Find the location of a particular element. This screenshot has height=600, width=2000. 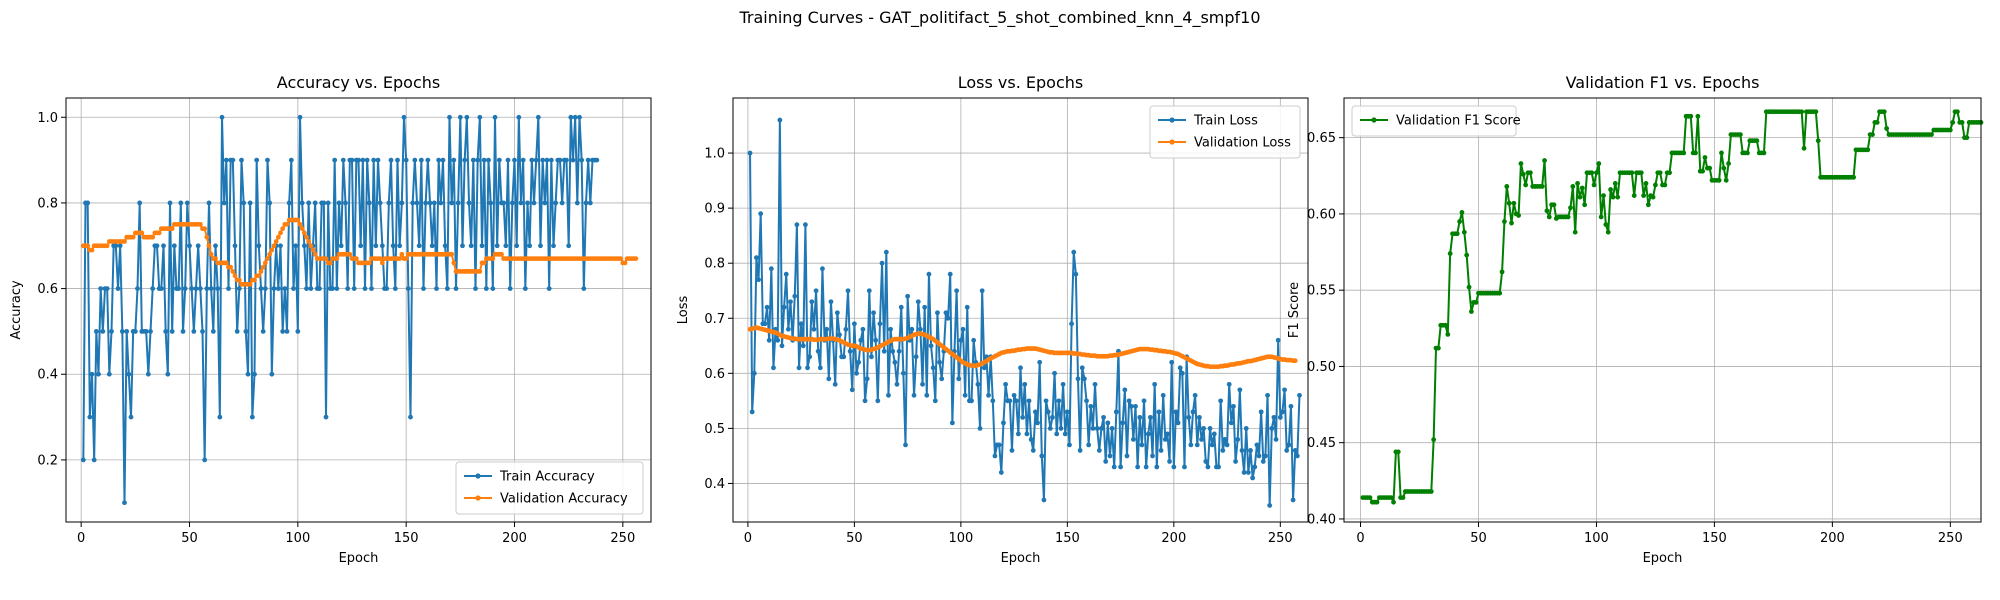

x-axis-label: Epoch is located at coordinates (1663, 558).